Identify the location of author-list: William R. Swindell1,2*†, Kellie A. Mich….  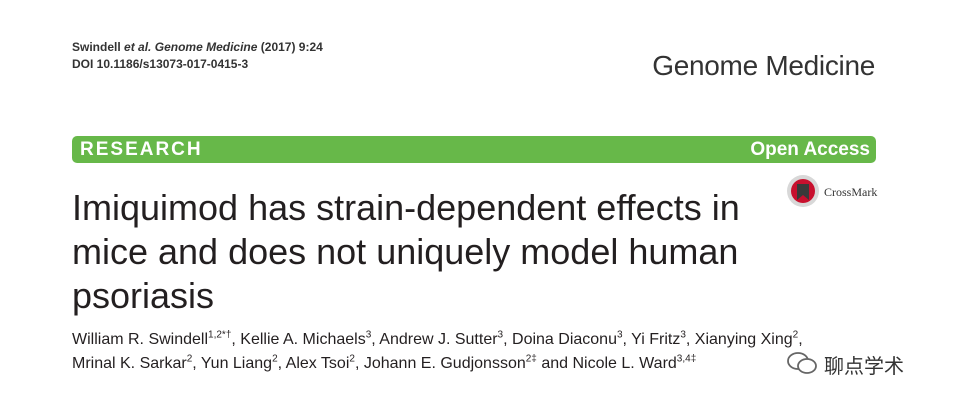
(442, 352).